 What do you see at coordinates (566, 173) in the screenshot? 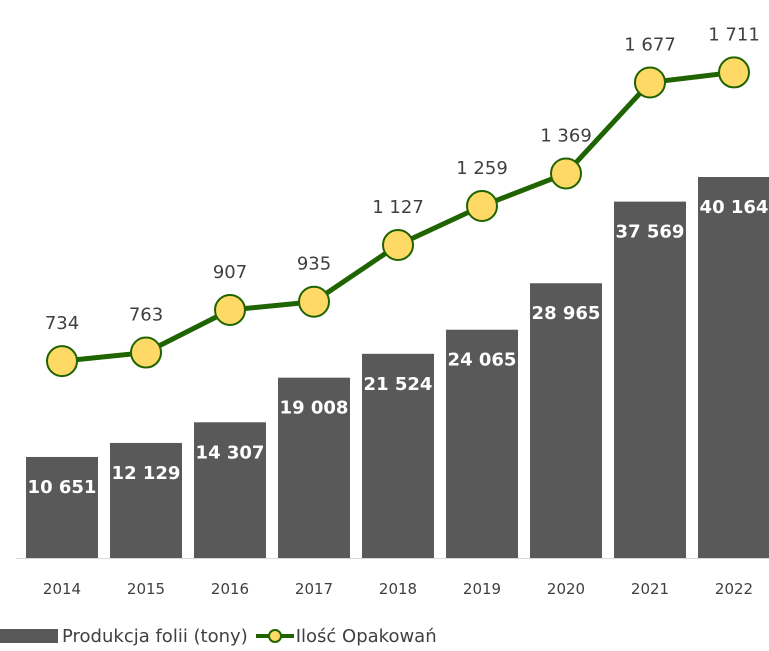
I see `line-marker-2020` at bounding box center [566, 173].